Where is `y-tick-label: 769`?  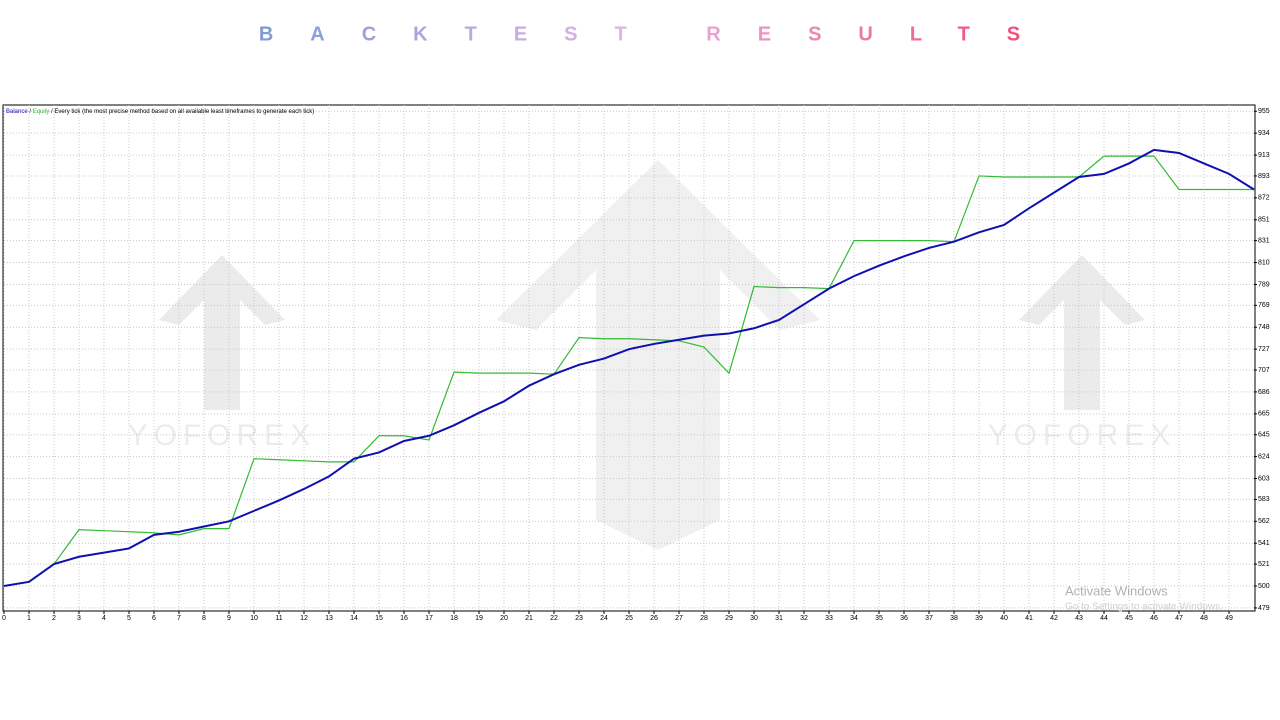 y-tick-label: 769 is located at coordinates (1264, 305).